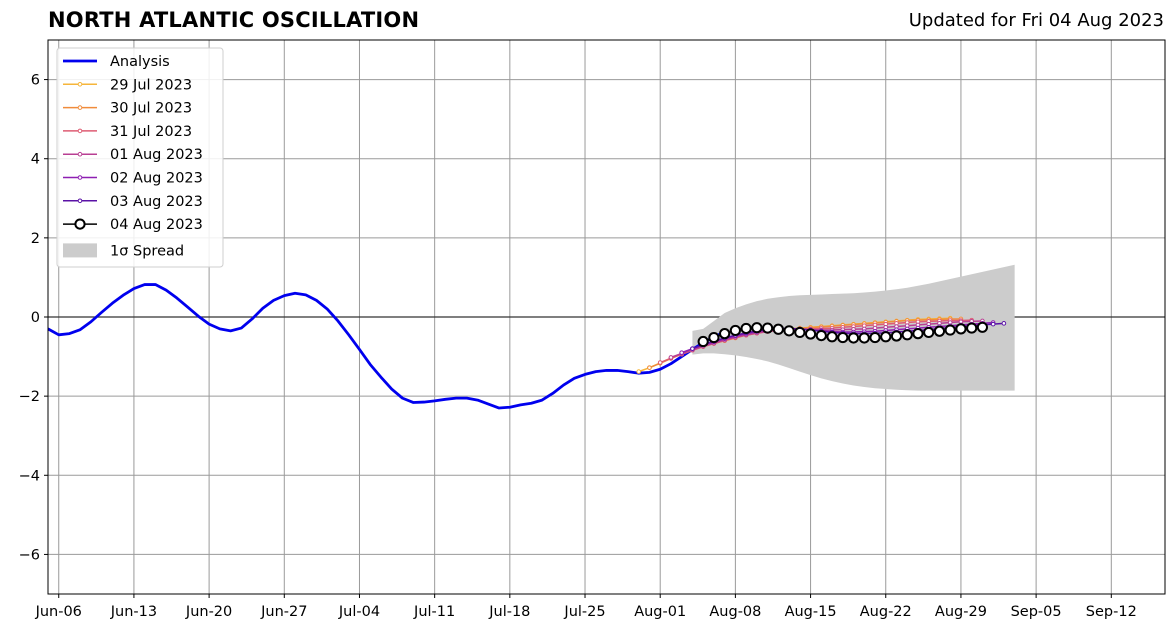 This screenshot has height=633, width=1176. What do you see at coordinates (58, 612) in the screenshot?
I see `x-tick-label: Jun-06` at bounding box center [58, 612].